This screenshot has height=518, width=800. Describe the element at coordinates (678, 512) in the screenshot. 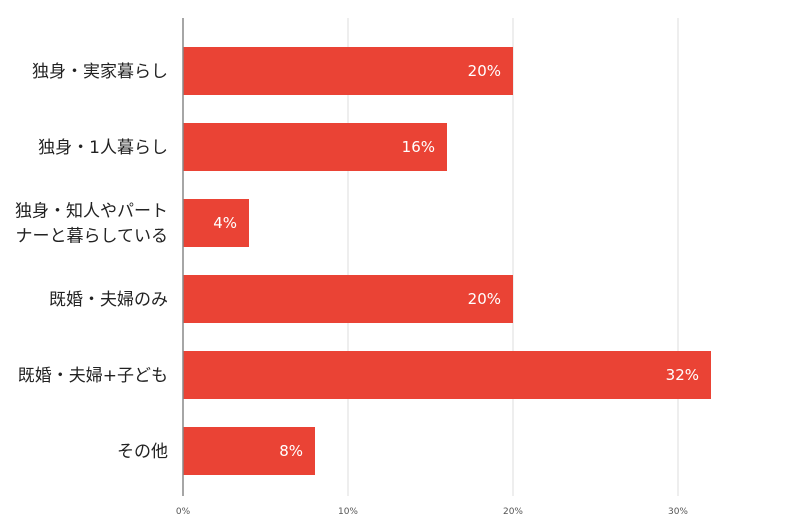

I see `x-tick-label: 30%` at that location.